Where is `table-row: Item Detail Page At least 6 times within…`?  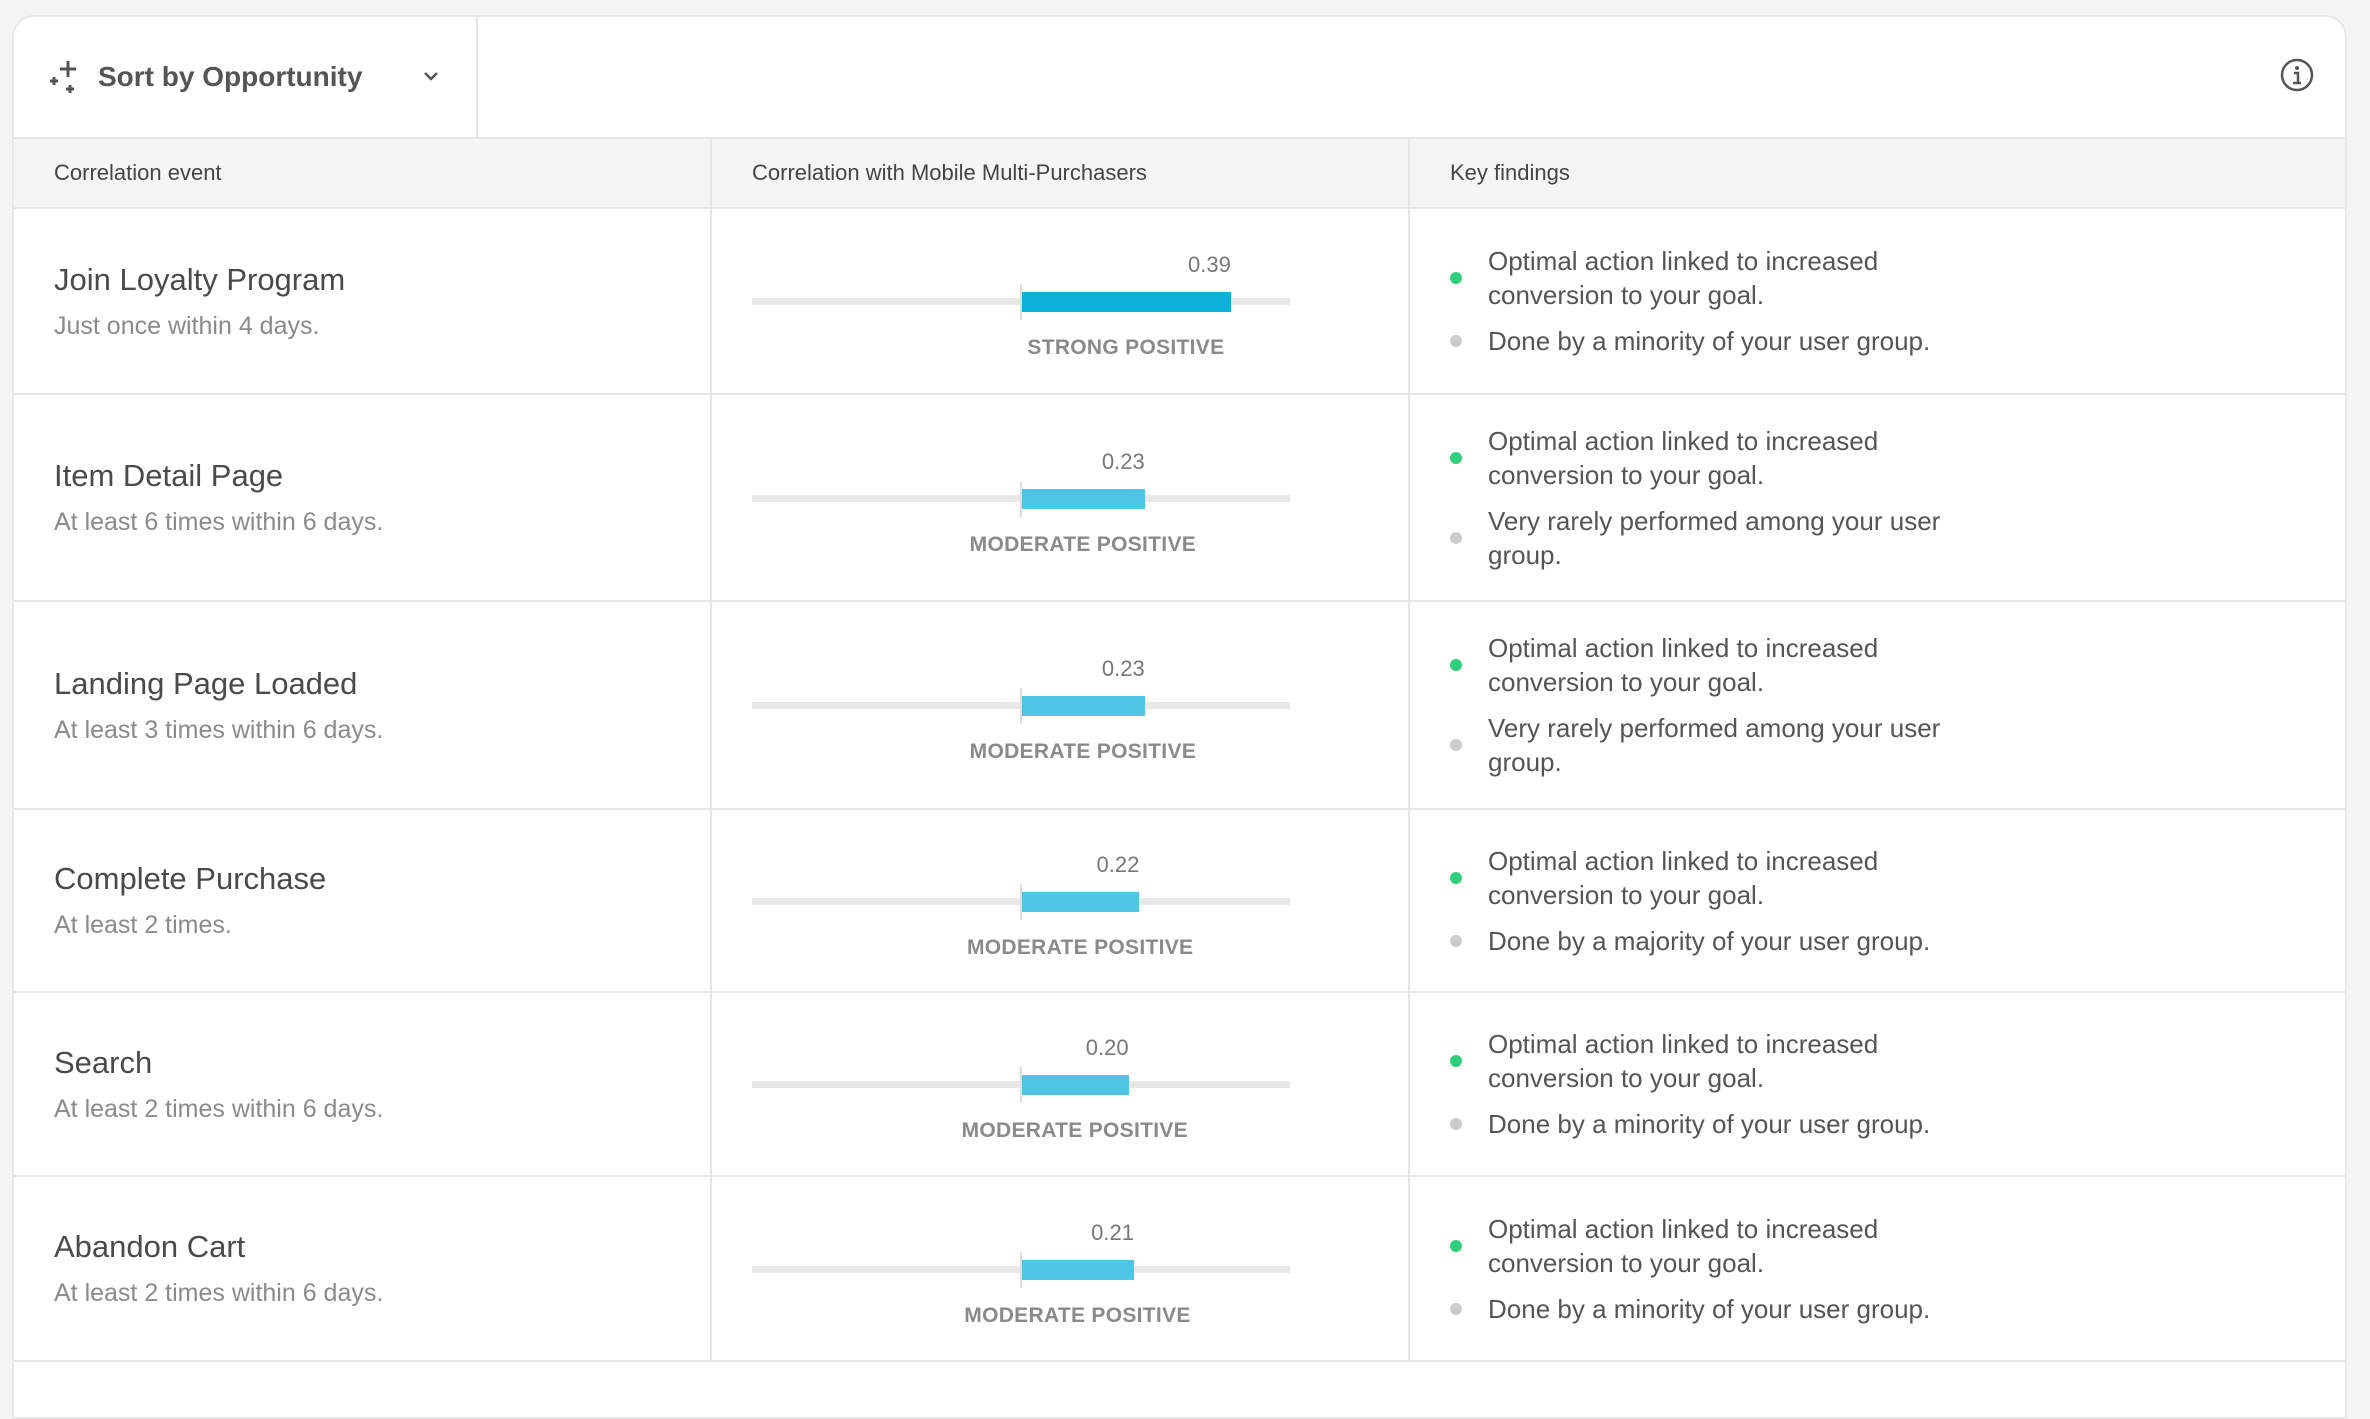
table-row: Item Detail Page At least 6 times within… is located at coordinates (1179, 498).